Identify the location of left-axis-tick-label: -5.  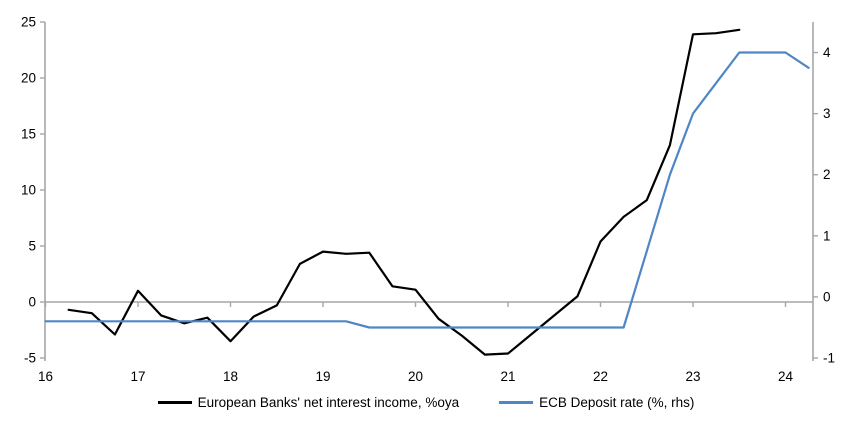
(30, 358).